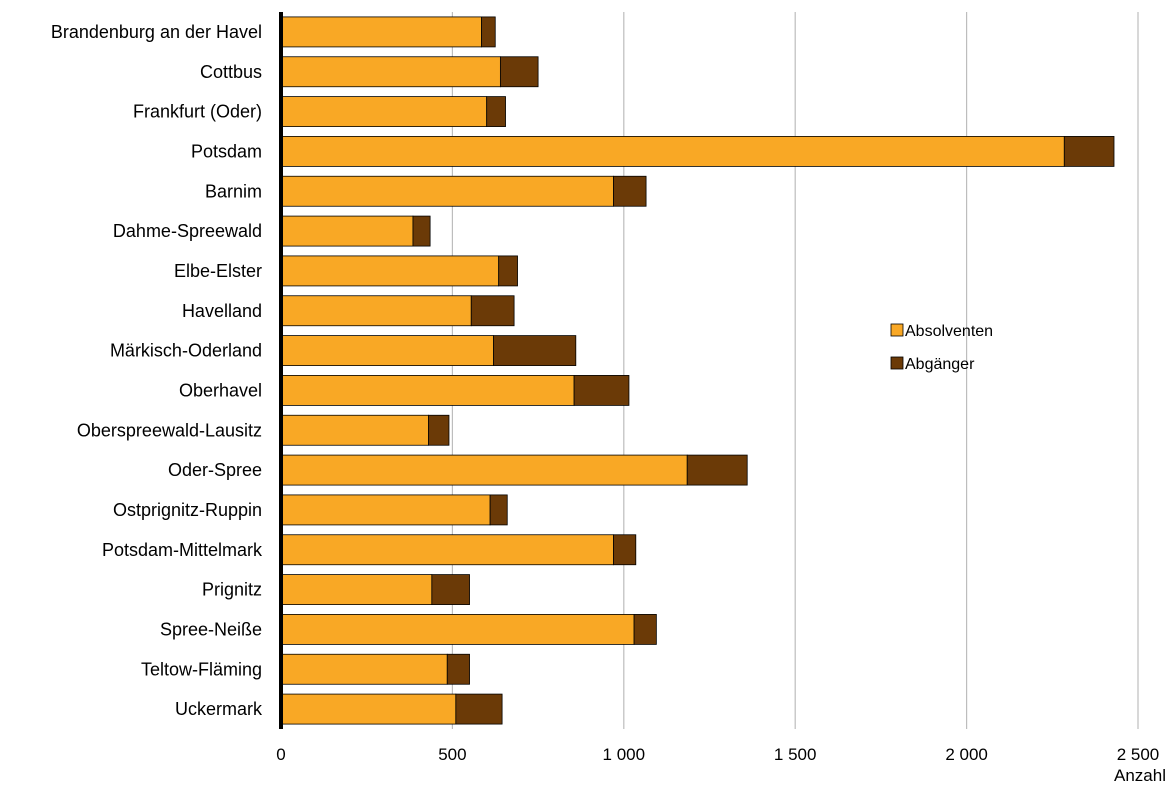 The height and width of the screenshot is (785, 1171). What do you see at coordinates (624, 754) in the screenshot?
I see `x-tick-label: 1 000` at bounding box center [624, 754].